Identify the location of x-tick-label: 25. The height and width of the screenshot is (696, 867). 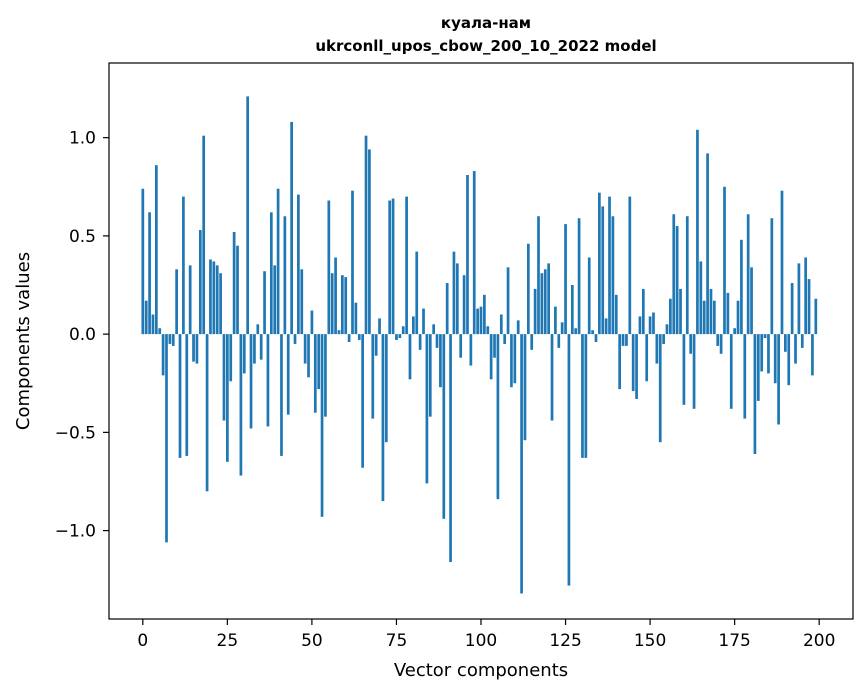
(228, 641).